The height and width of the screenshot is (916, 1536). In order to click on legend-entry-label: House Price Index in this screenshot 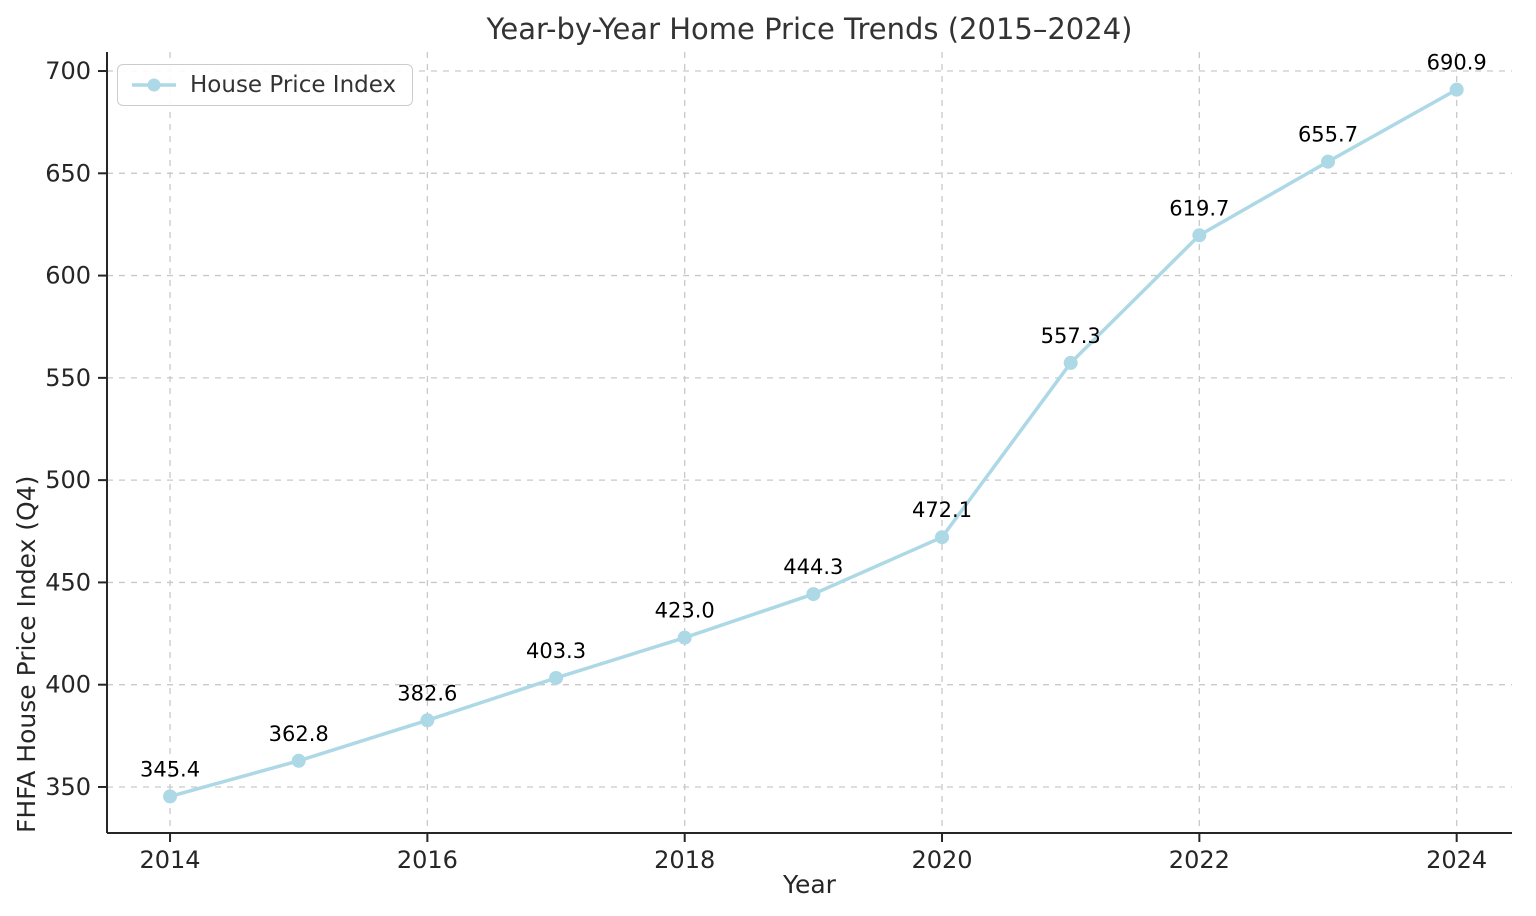, I will do `click(293, 85)`.